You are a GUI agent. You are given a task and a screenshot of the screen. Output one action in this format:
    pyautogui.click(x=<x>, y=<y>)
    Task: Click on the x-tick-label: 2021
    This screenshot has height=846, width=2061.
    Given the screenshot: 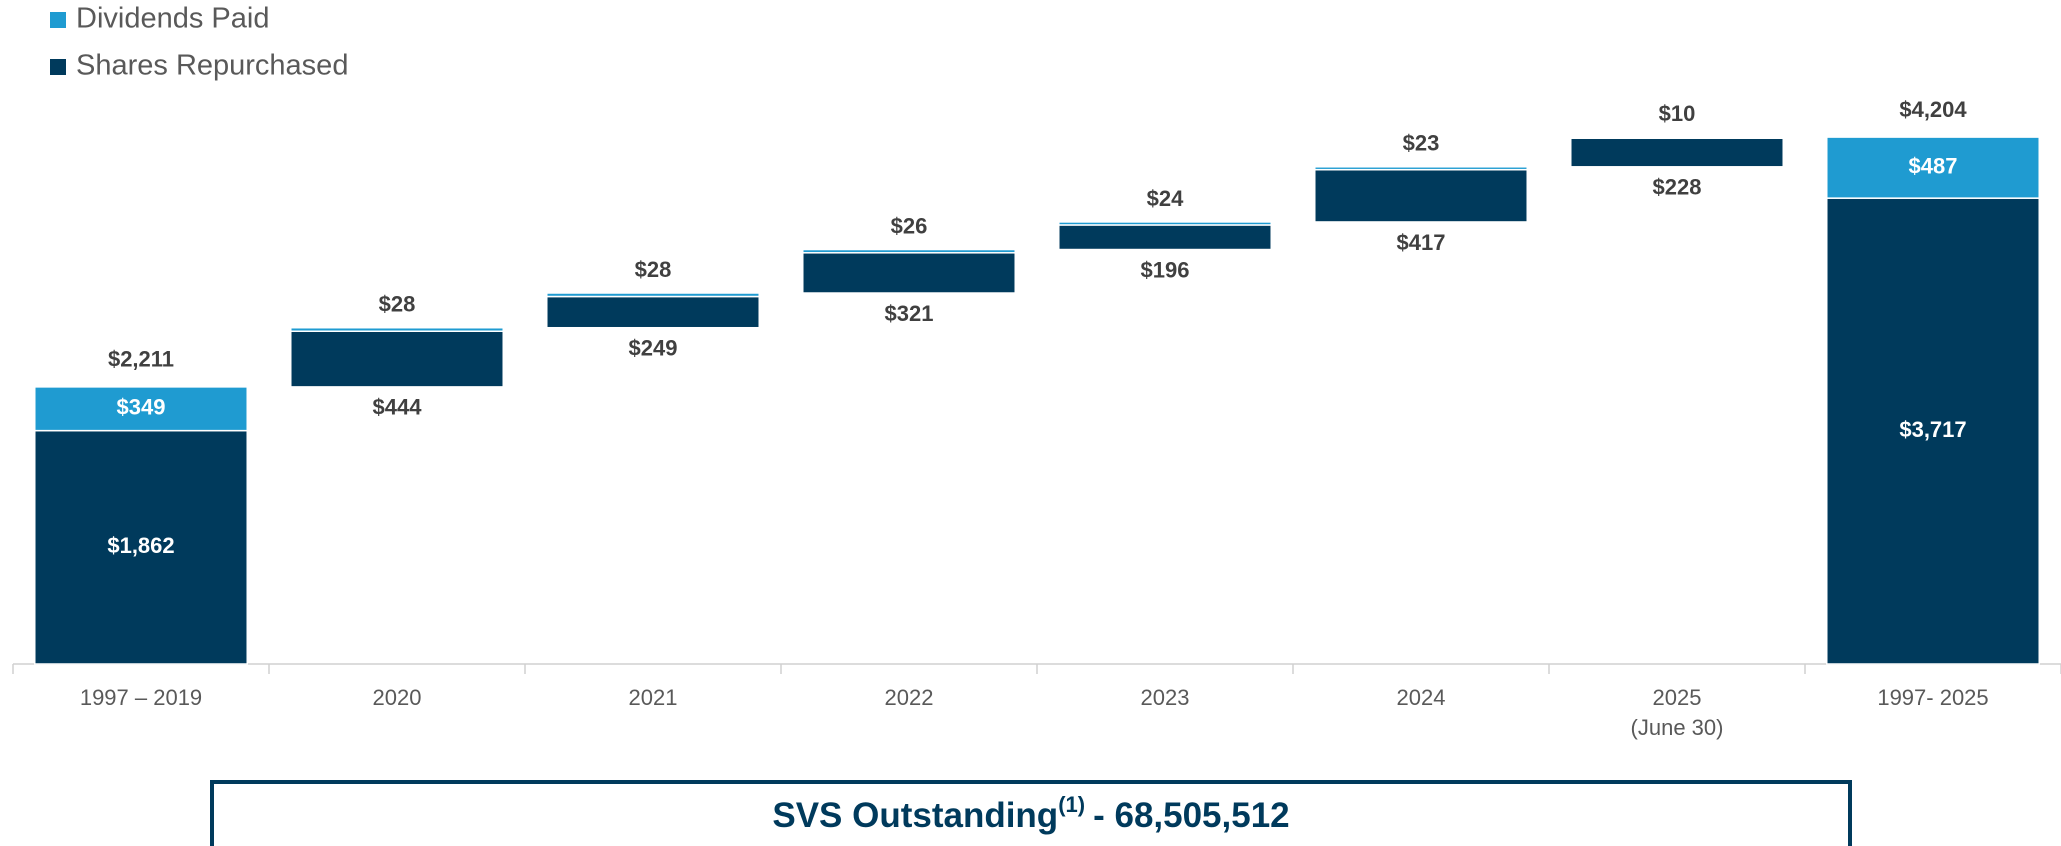 What is the action you would take?
    pyautogui.click(x=653, y=697)
    